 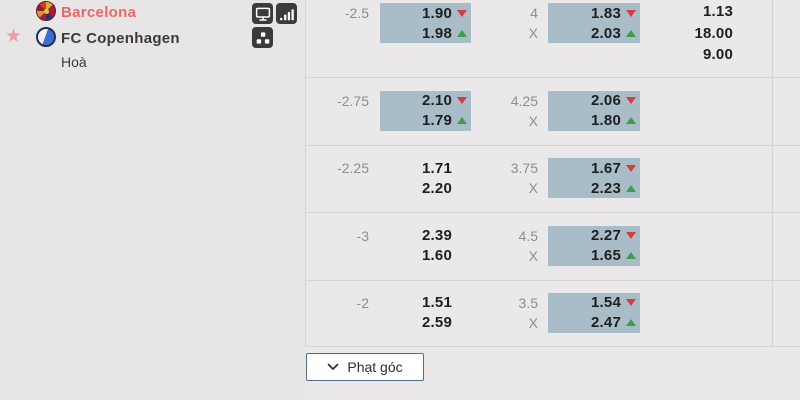 I want to click on odds-value: 2.20, so click(x=437, y=188).